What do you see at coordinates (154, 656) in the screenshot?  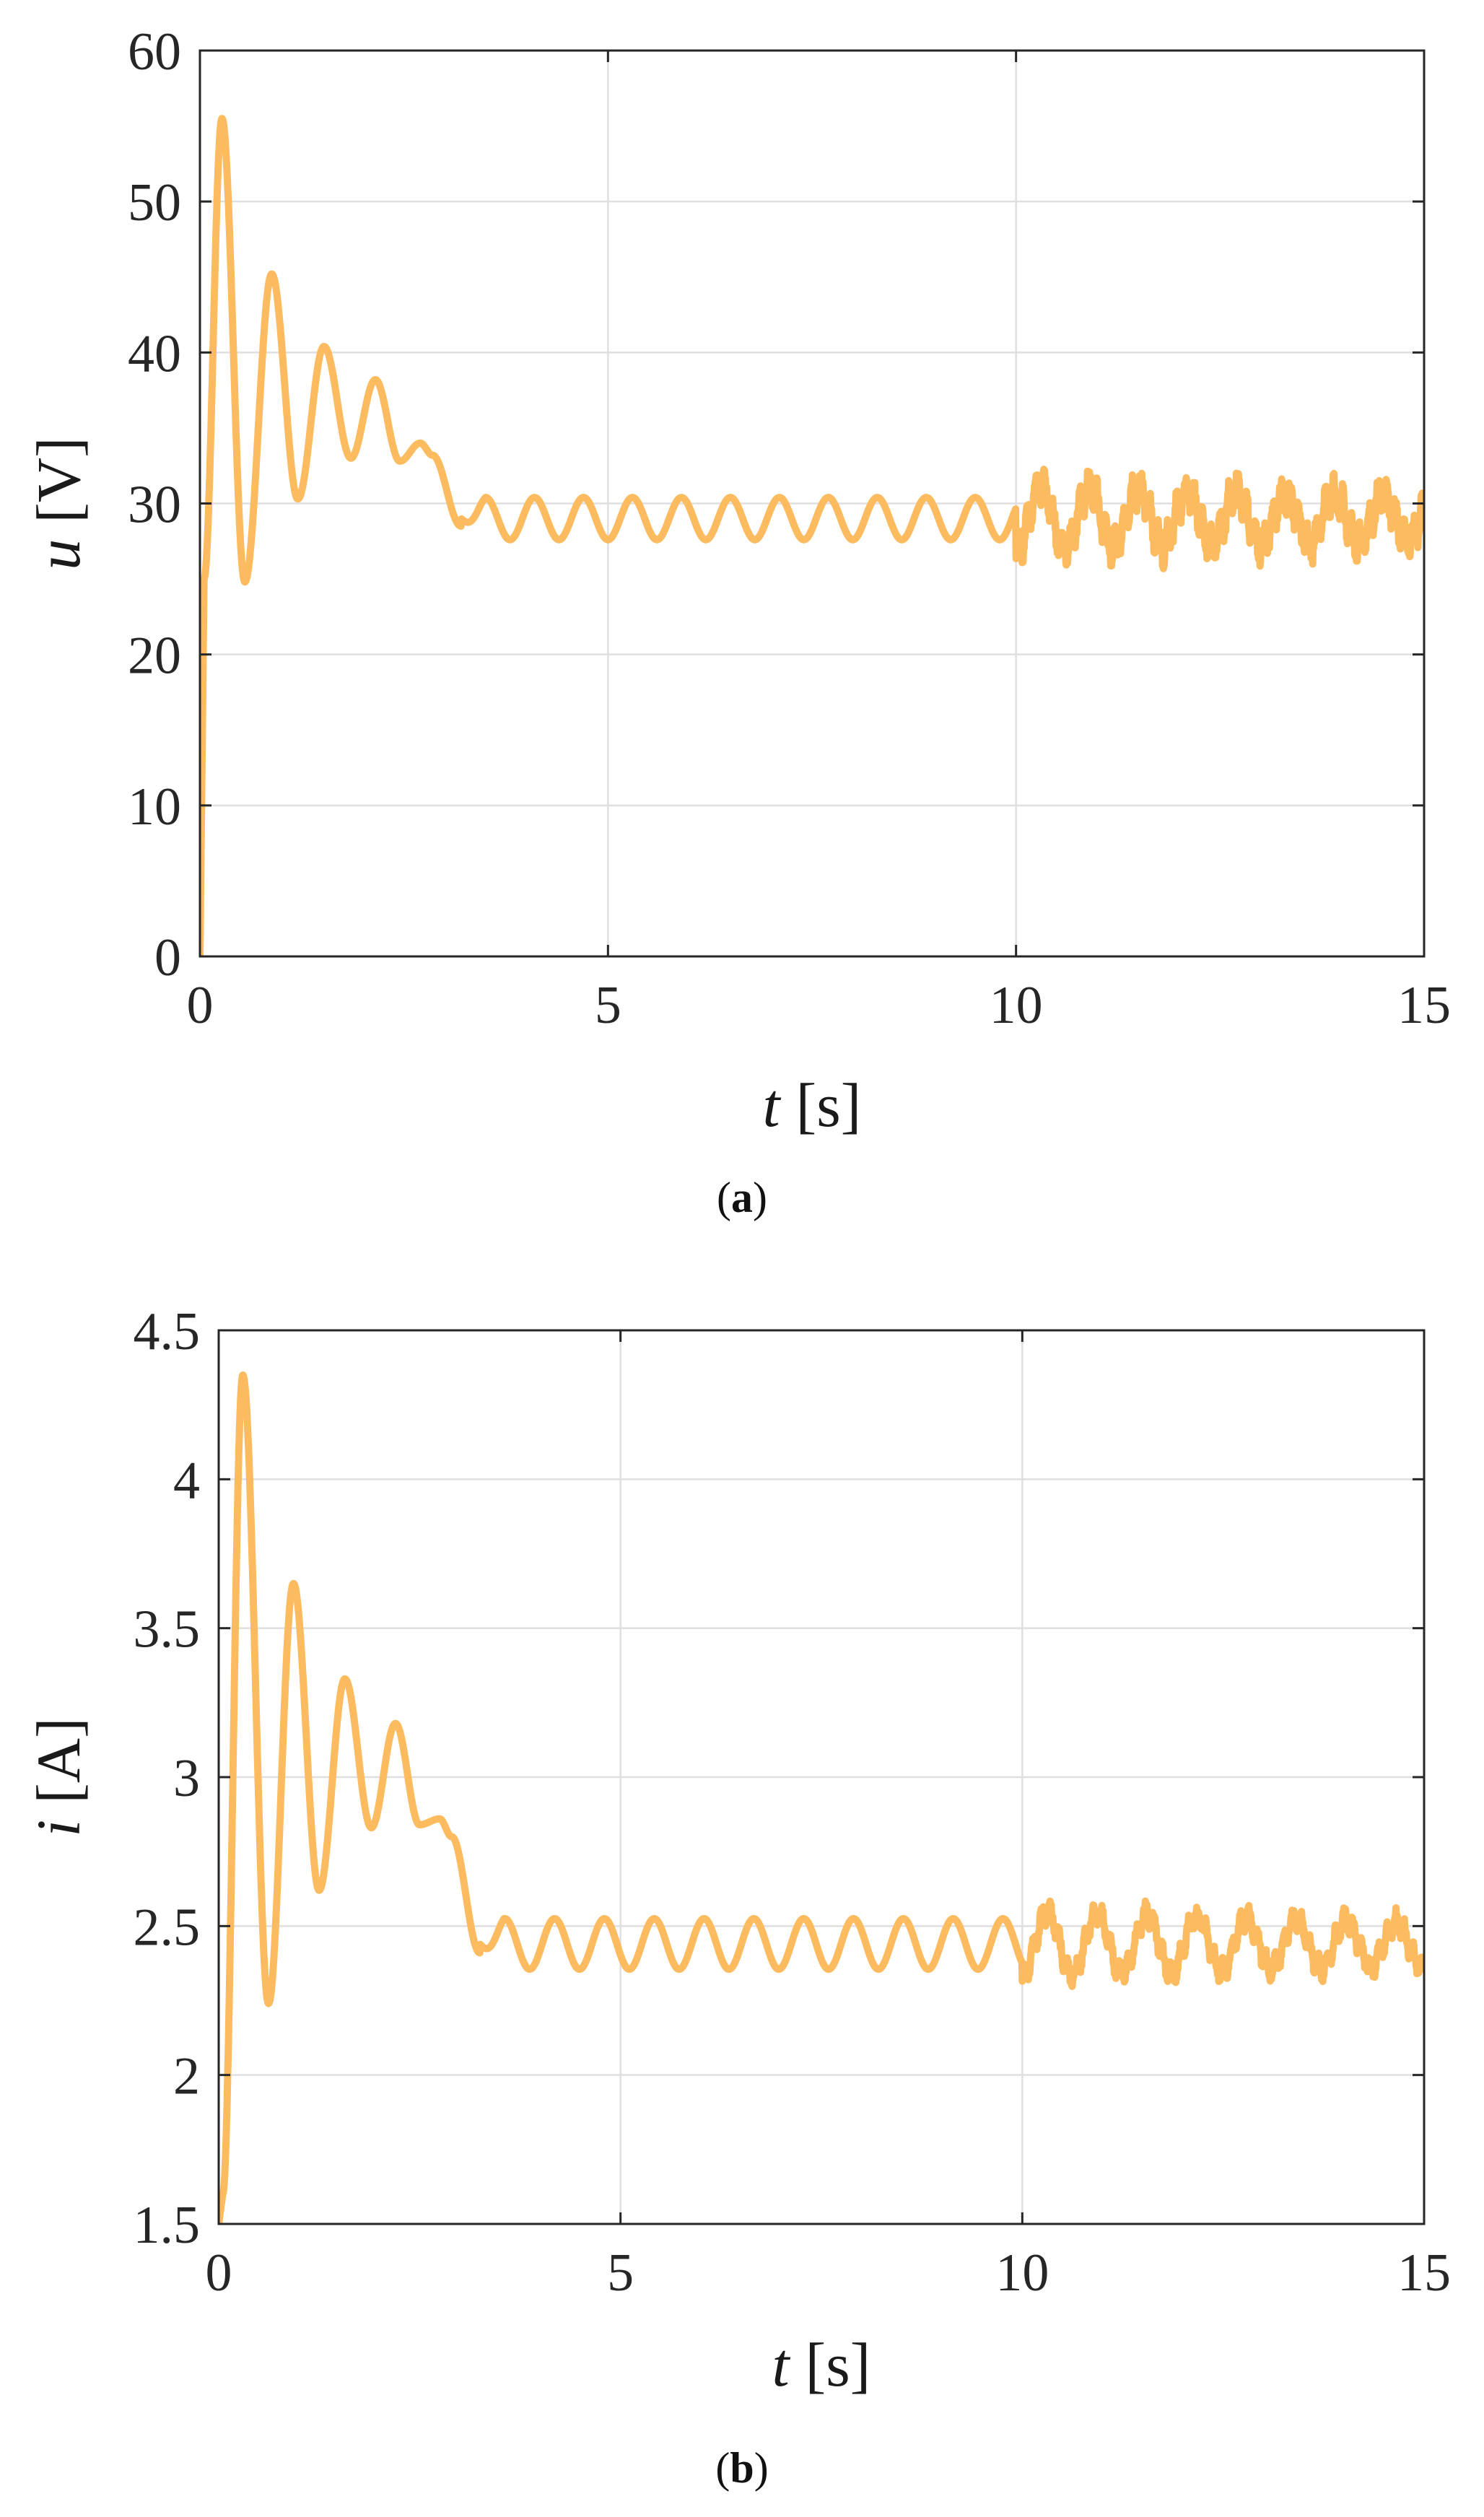 I see `y-tick-label: 20` at bounding box center [154, 656].